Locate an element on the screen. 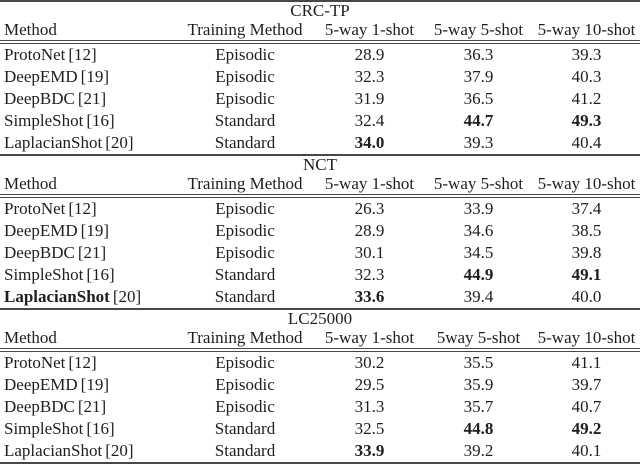 The image size is (640, 464). score-cell: 39.4 is located at coordinates (478, 296).